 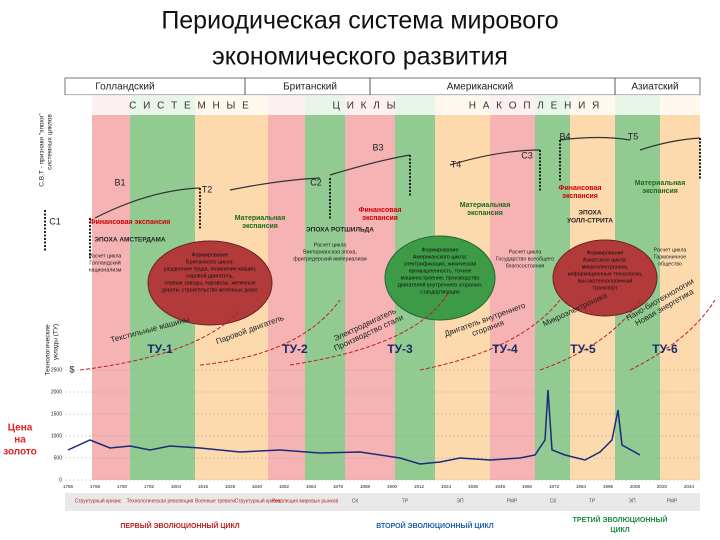 What do you see at coordinates (230, 486) in the screenshot?
I see `year: 1828` at bounding box center [230, 486].